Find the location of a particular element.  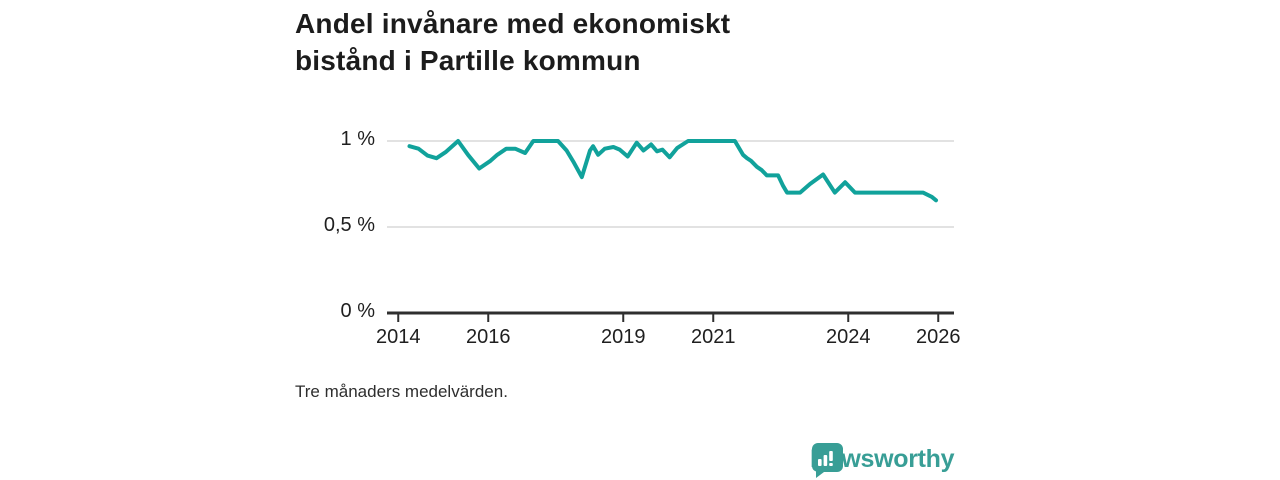

x-tick-label: 2019 is located at coordinates (623, 337).